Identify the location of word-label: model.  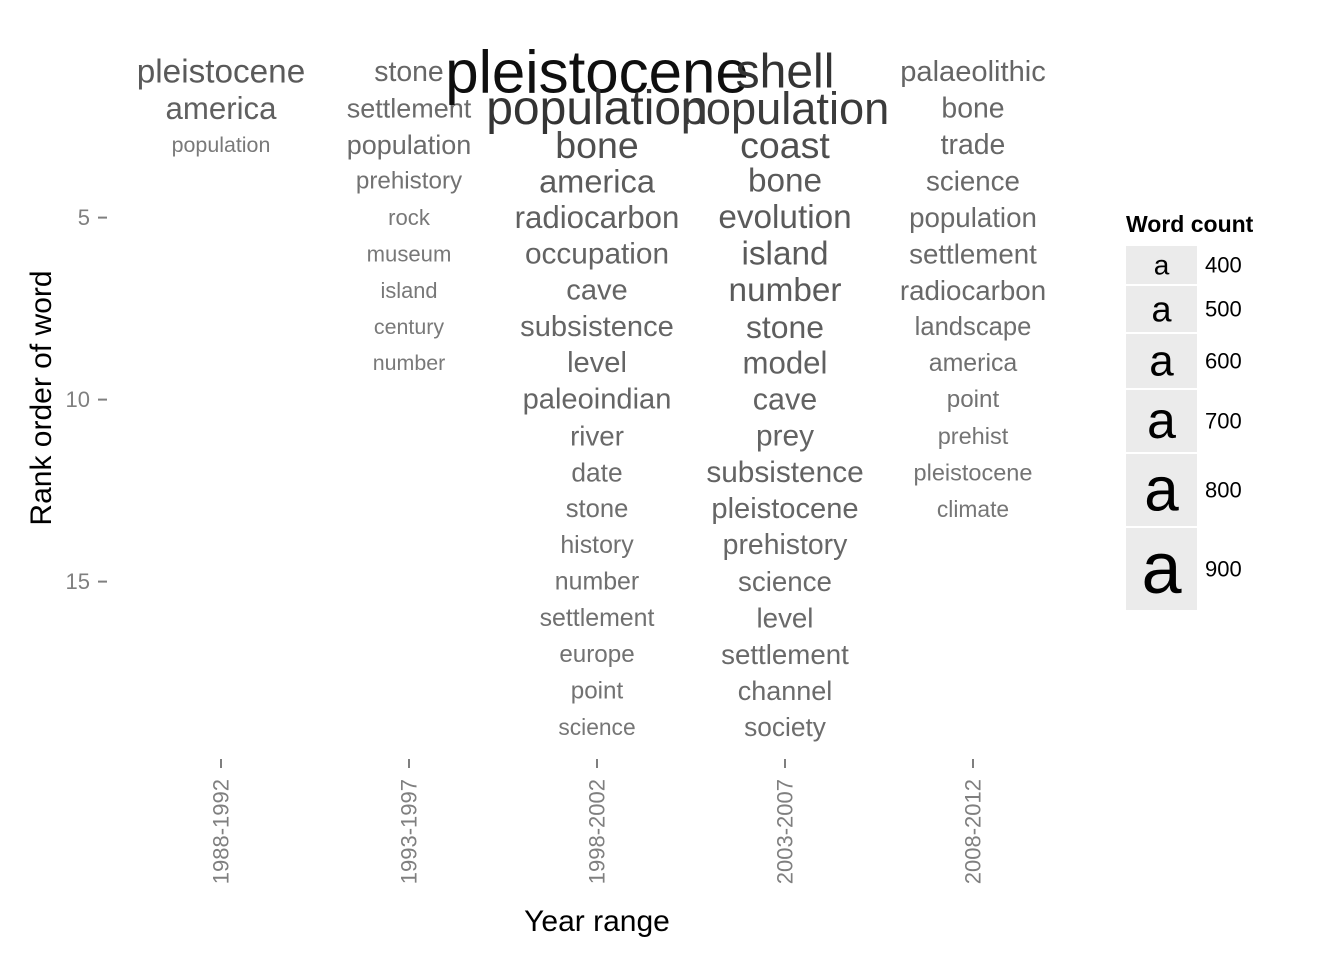
(785, 363).